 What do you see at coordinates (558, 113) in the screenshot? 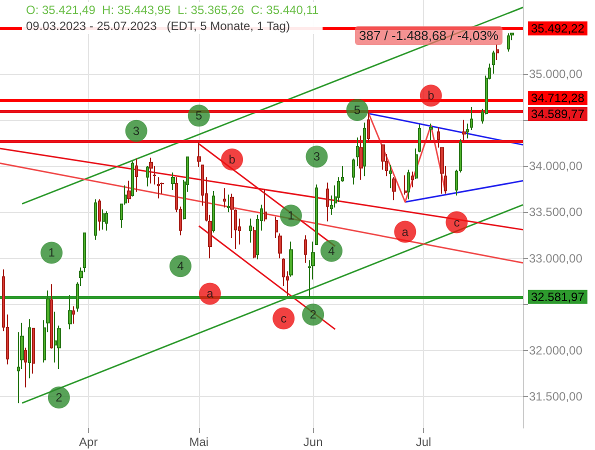
I see `ref-line-label: 34.589,77` at bounding box center [558, 113].